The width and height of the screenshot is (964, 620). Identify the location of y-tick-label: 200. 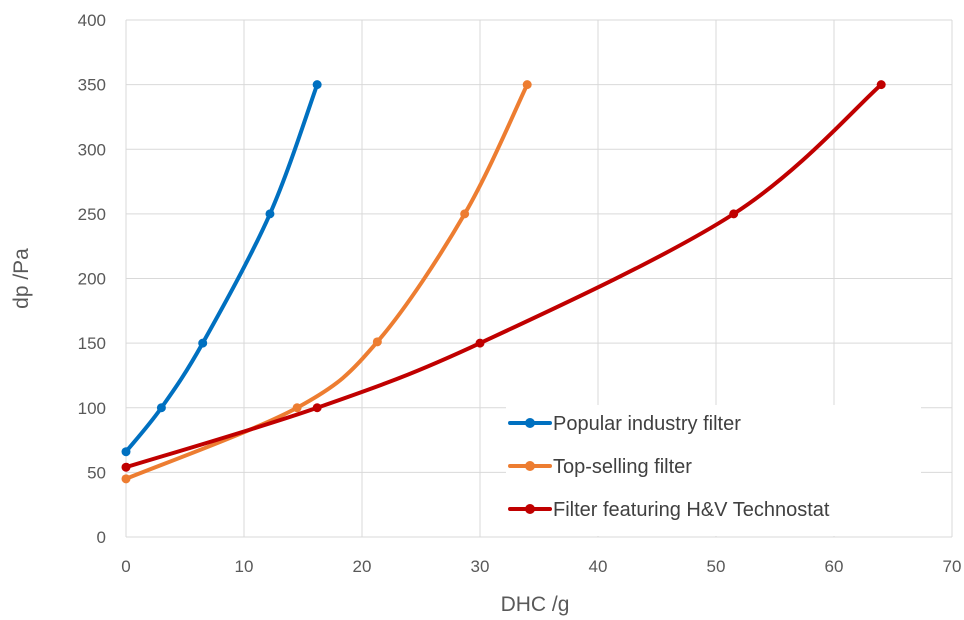
(92, 279).